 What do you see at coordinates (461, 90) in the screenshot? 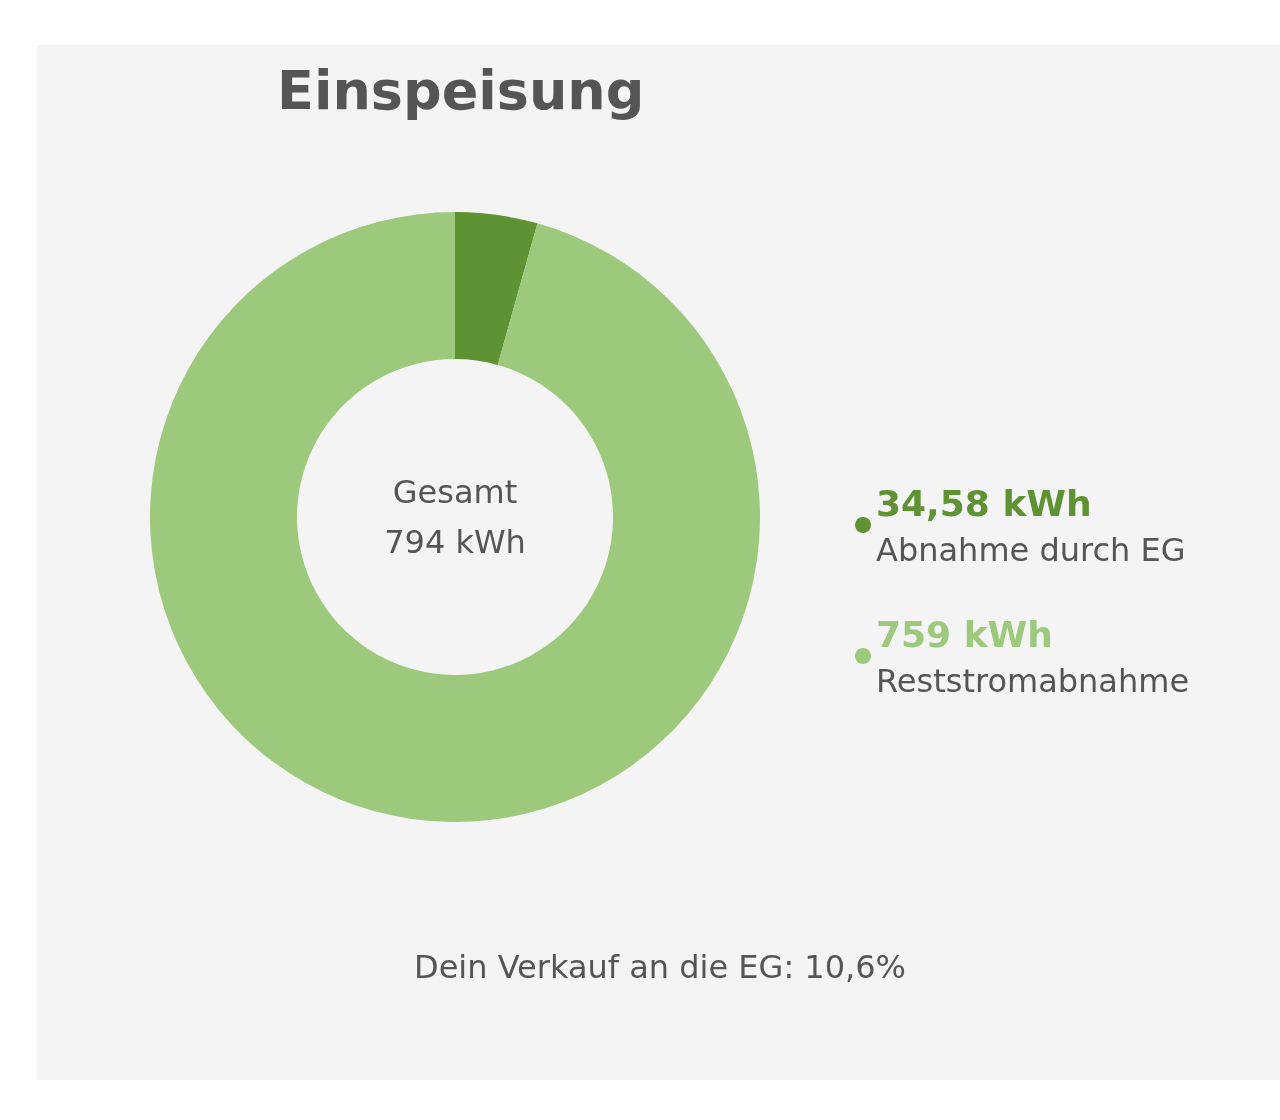
I see `chart-title: Einspeisung` at bounding box center [461, 90].